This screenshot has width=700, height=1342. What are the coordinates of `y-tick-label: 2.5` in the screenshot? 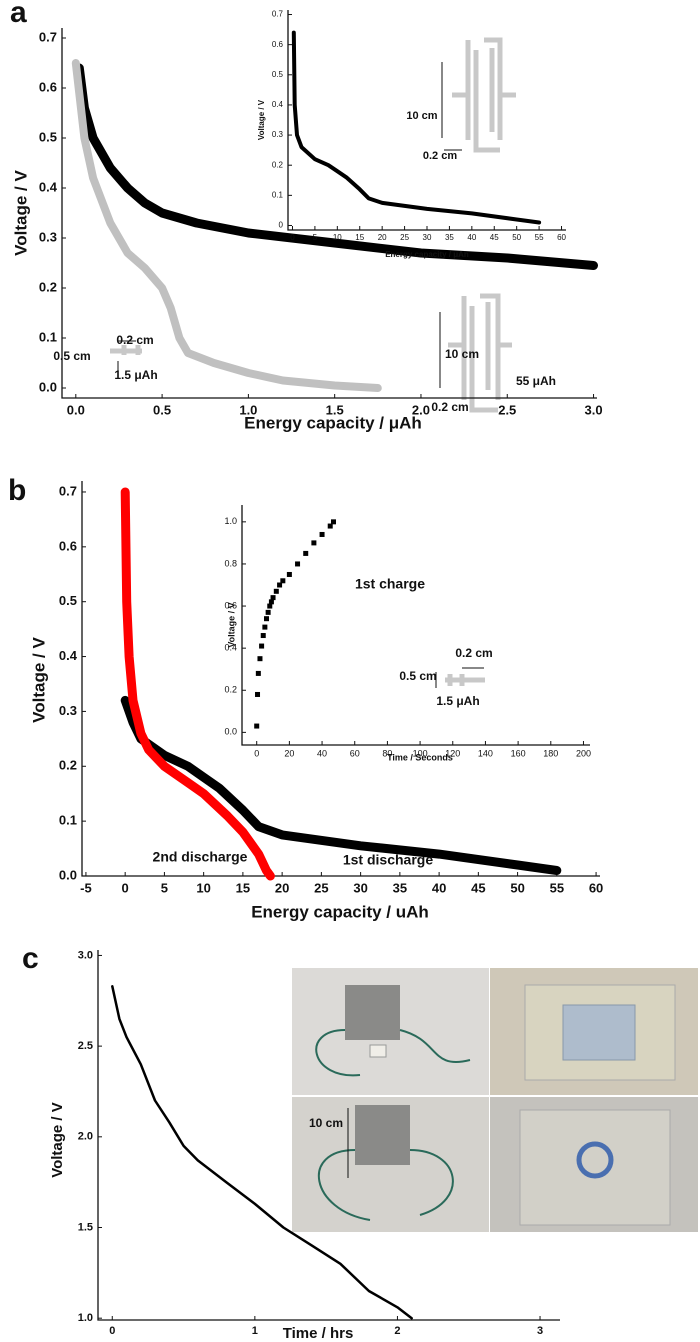 It's located at (85, 1046).